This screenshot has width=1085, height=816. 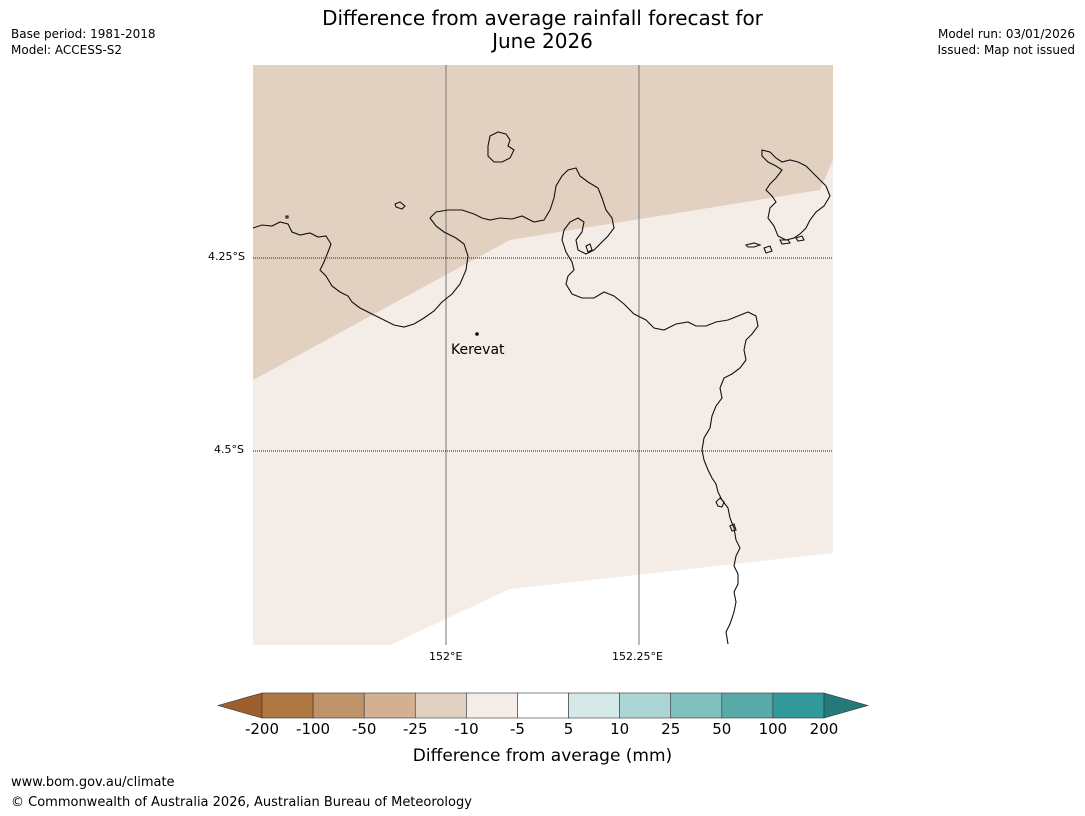 I want to click on colorbar-tick-label: 200, so click(x=824, y=729).